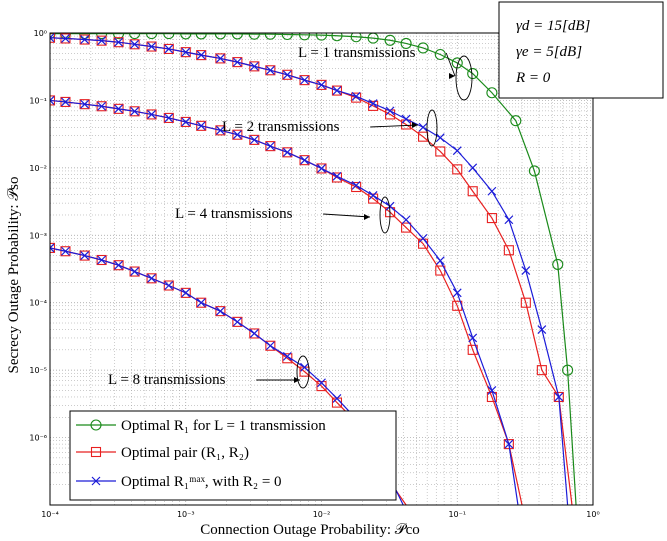 The height and width of the screenshot is (541, 667). What do you see at coordinates (549, 52) in the screenshot?
I see `param-gamma-e: γe = 5[dB]` at bounding box center [549, 52].